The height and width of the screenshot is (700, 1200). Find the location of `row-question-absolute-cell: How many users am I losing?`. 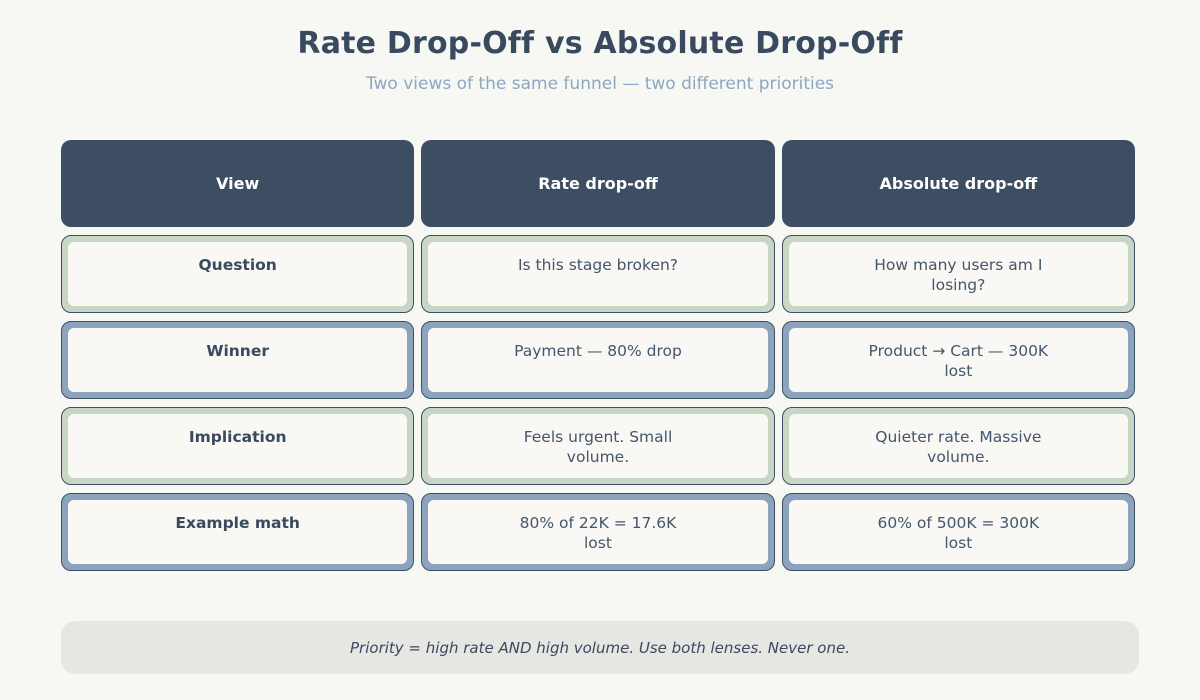

row-question-absolute-cell: How many users am I losing? is located at coordinates (958, 274).